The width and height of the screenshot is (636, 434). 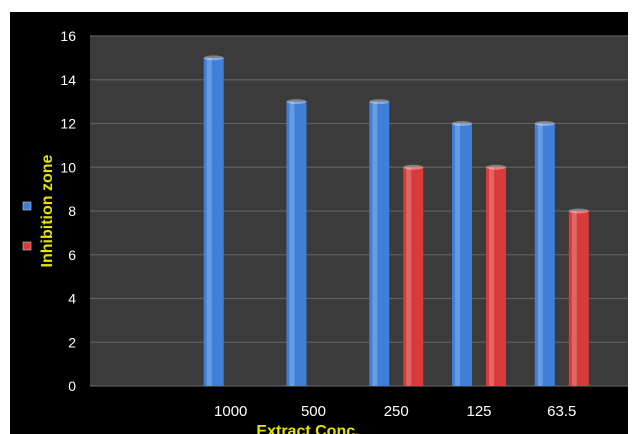 What do you see at coordinates (561, 411) in the screenshot?
I see `x-tick-label: 63.5` at bounding box center [561, 411].